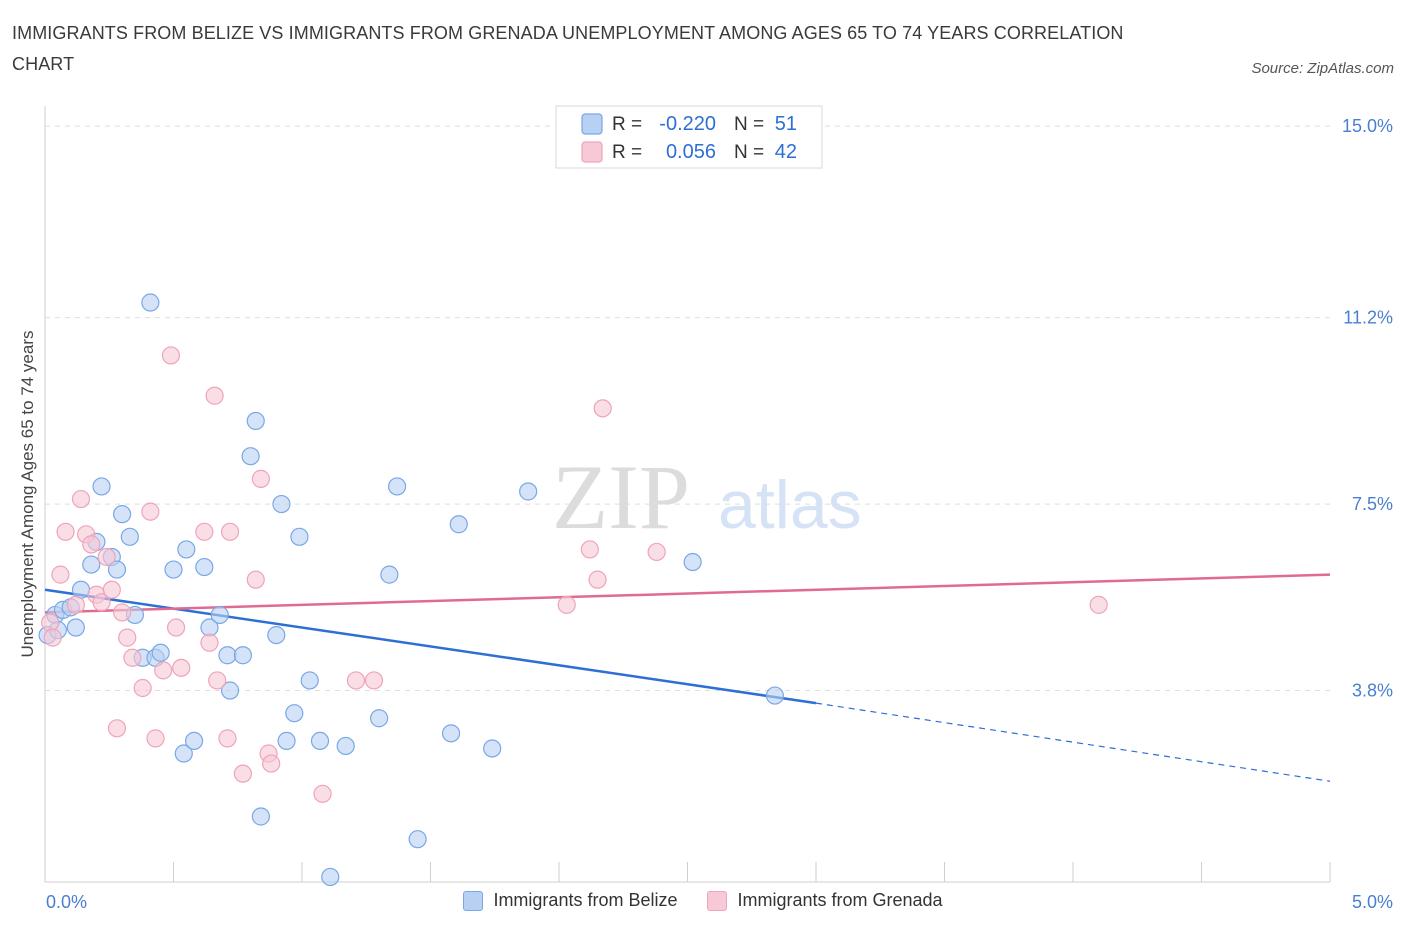  Describe the element at coordinates (66, 902) in the screenshot. I see `x-tick-label: 0.0%` at that location.